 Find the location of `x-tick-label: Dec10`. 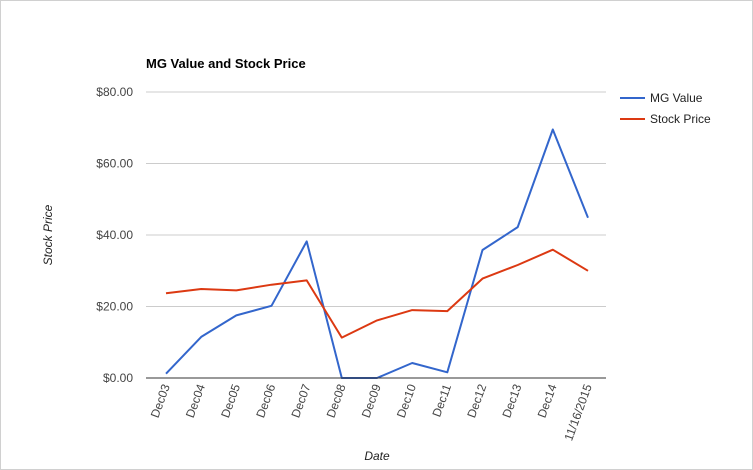

x-tick-label: Dec10 is located at coordinates (406, 401).